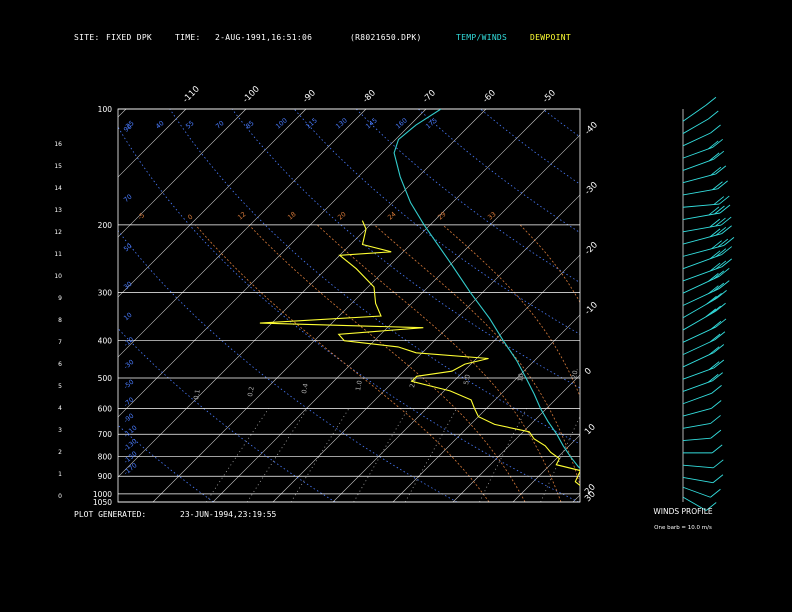 The height and width of the screenshot is (612, 792). What do you see at coordinates (591, 188) in the screenshot?
I see `isotherm-tick-label: -30` at bounding box center [591, 188].